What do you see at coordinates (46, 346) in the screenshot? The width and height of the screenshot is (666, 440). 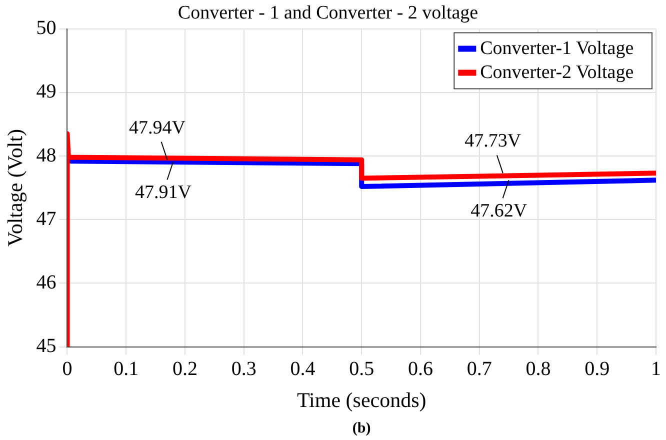 I see `y-tick-label: 45` at bounding box center [46, 346].